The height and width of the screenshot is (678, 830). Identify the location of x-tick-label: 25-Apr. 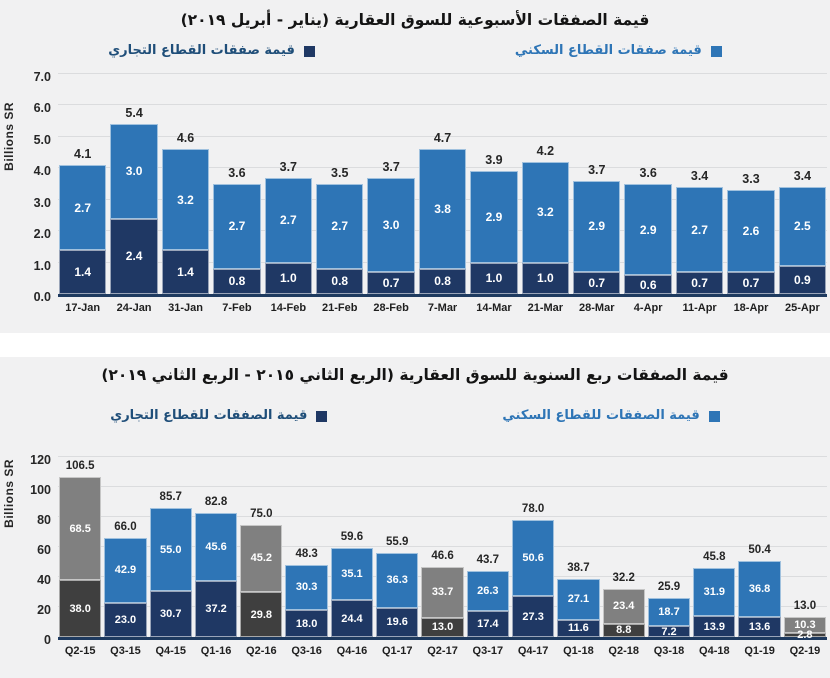
(802, 308).